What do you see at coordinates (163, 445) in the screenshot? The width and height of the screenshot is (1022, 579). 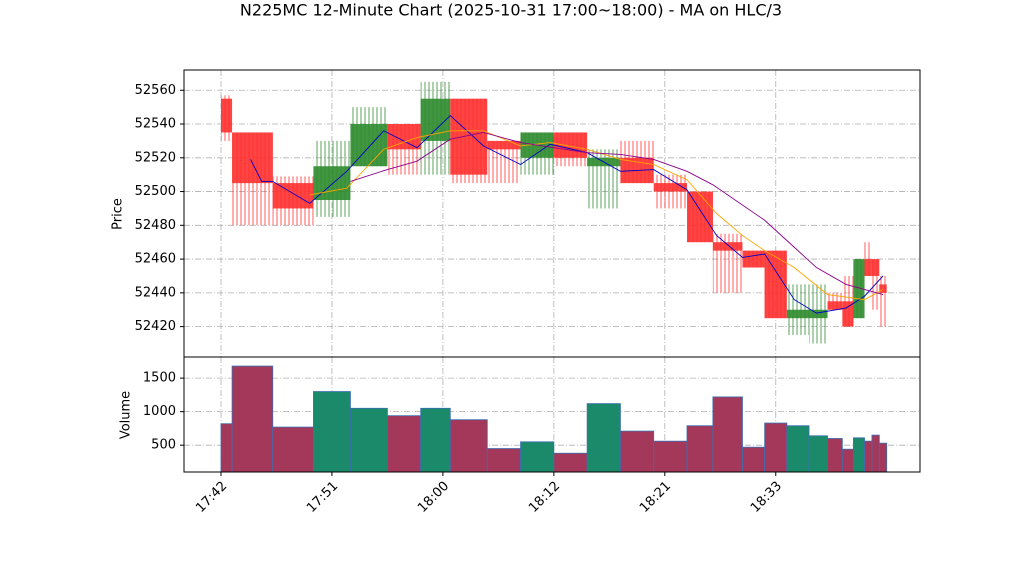 I see `volume-tick-label: 500` at bounding box center [163, 445].